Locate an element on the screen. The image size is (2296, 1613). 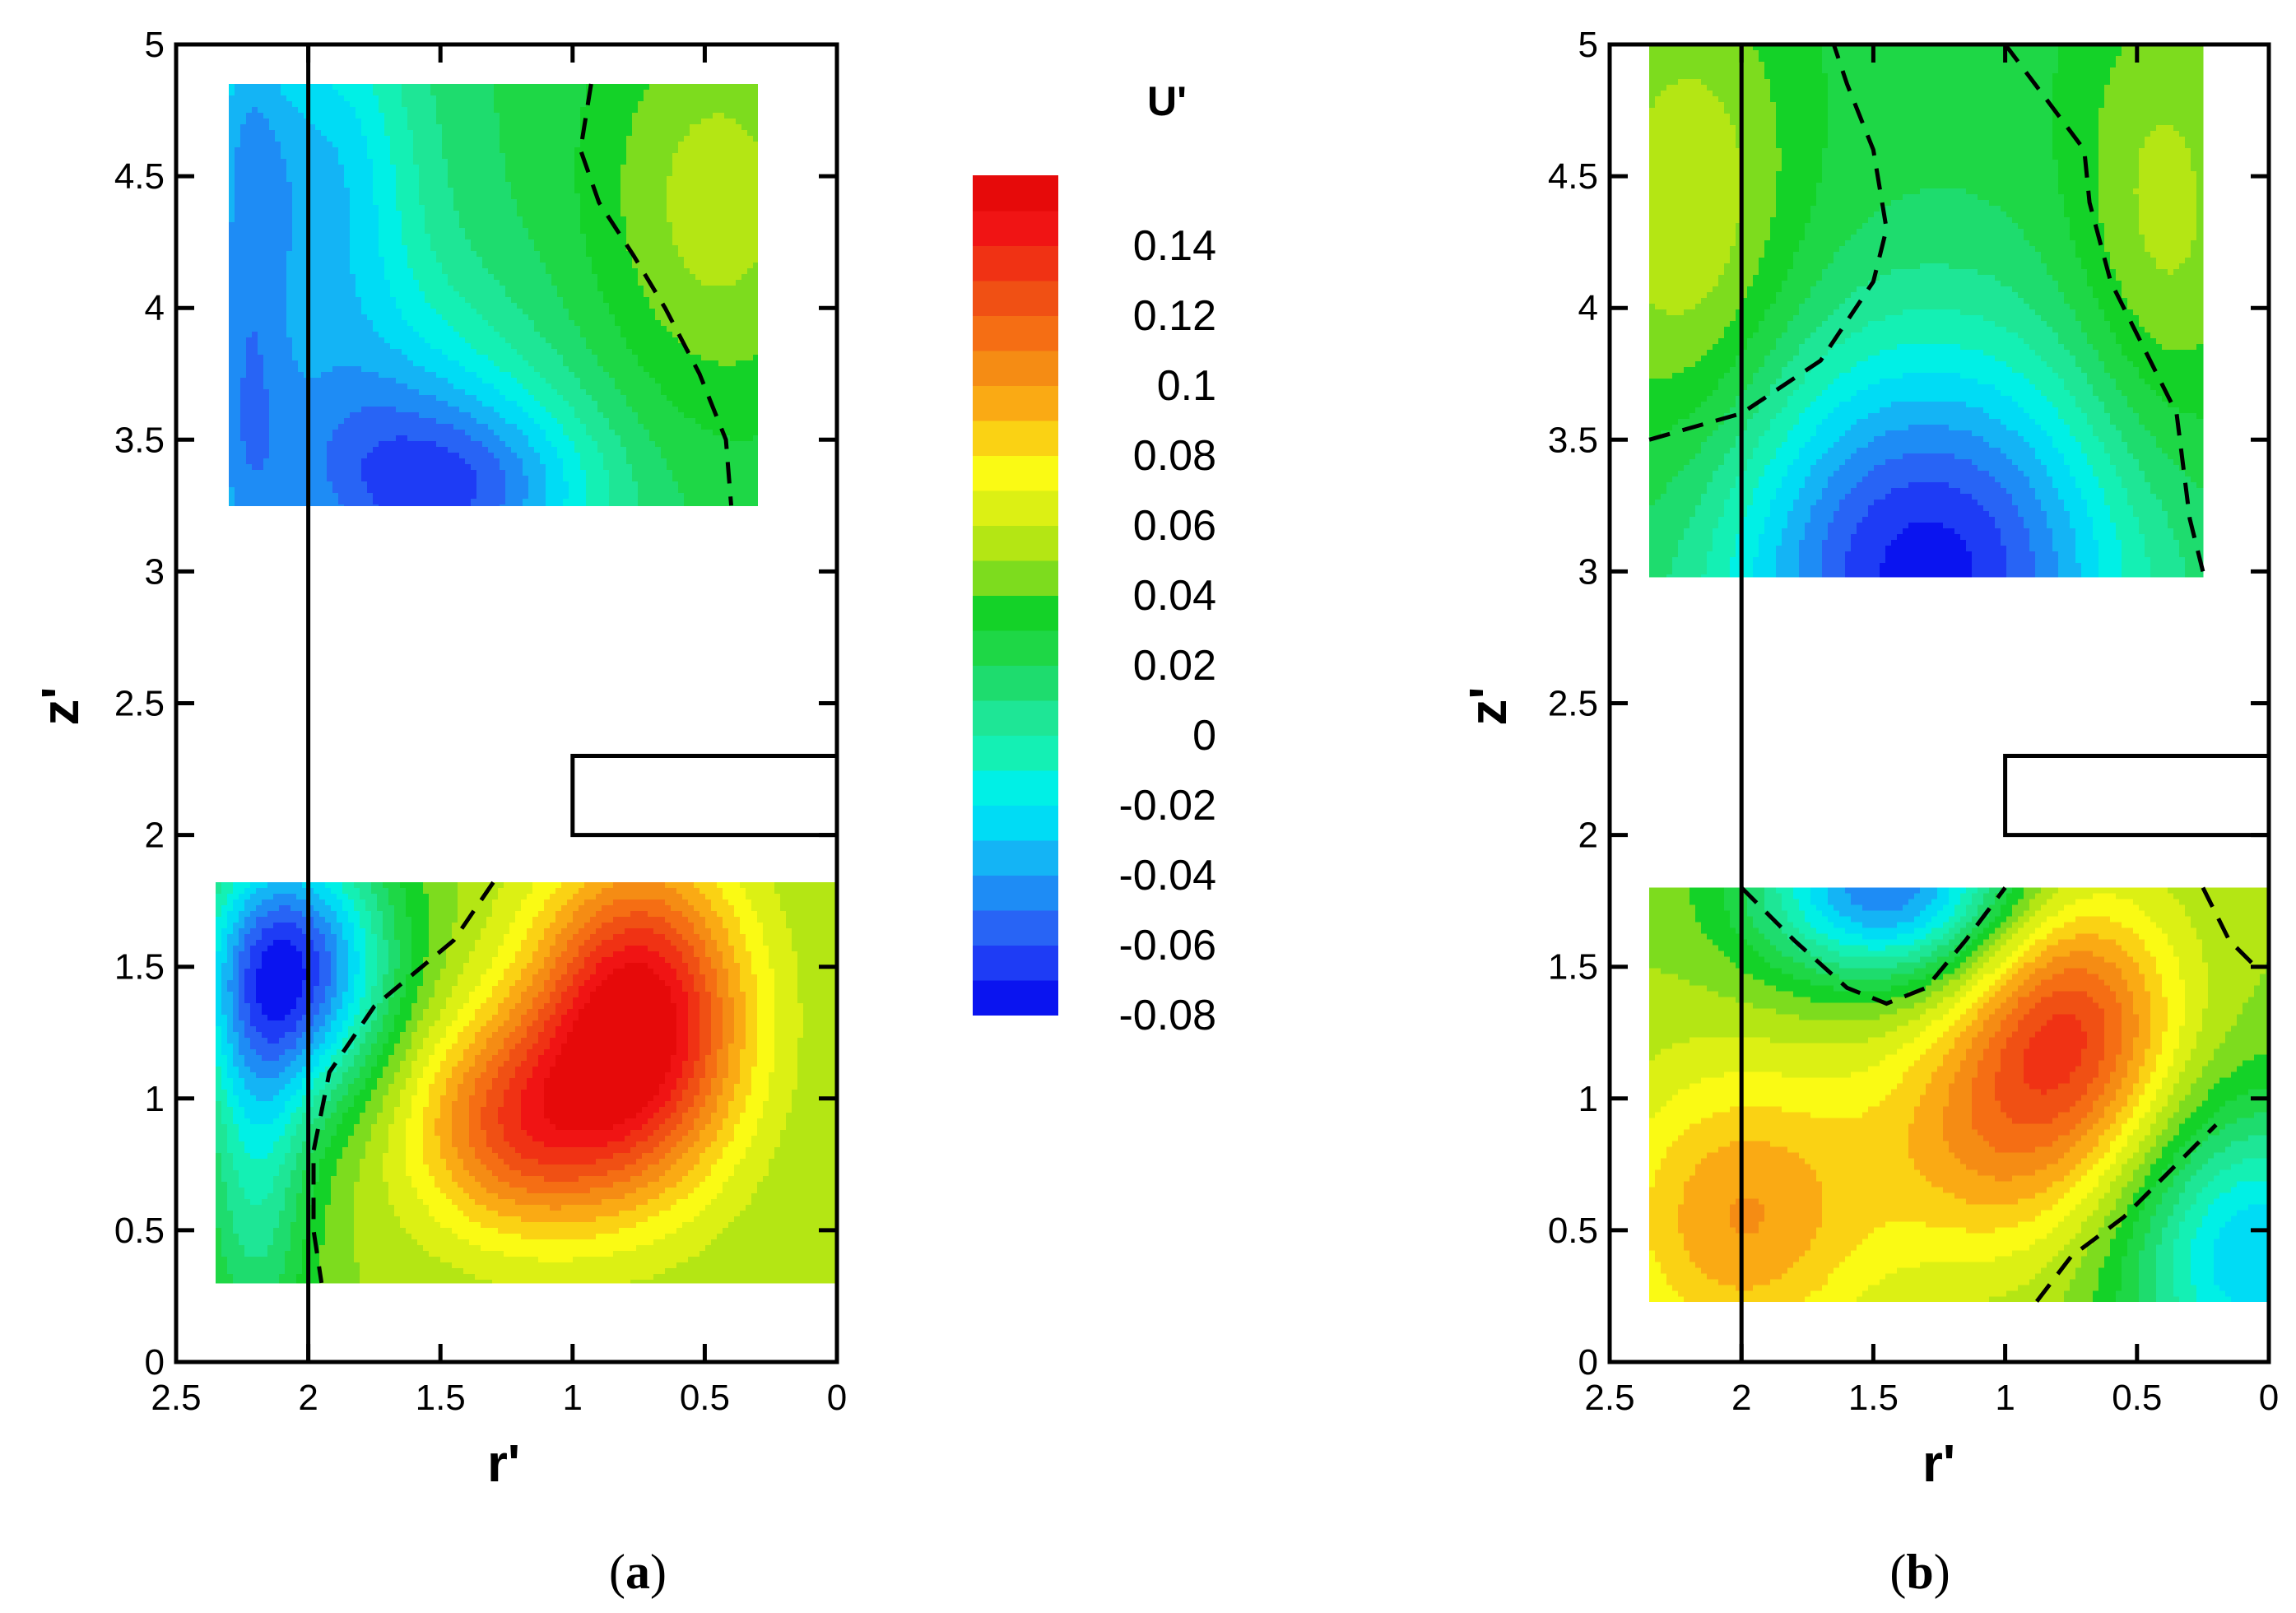
y-tick-label-b: 1.5 is located at coordinates (1573, 967).